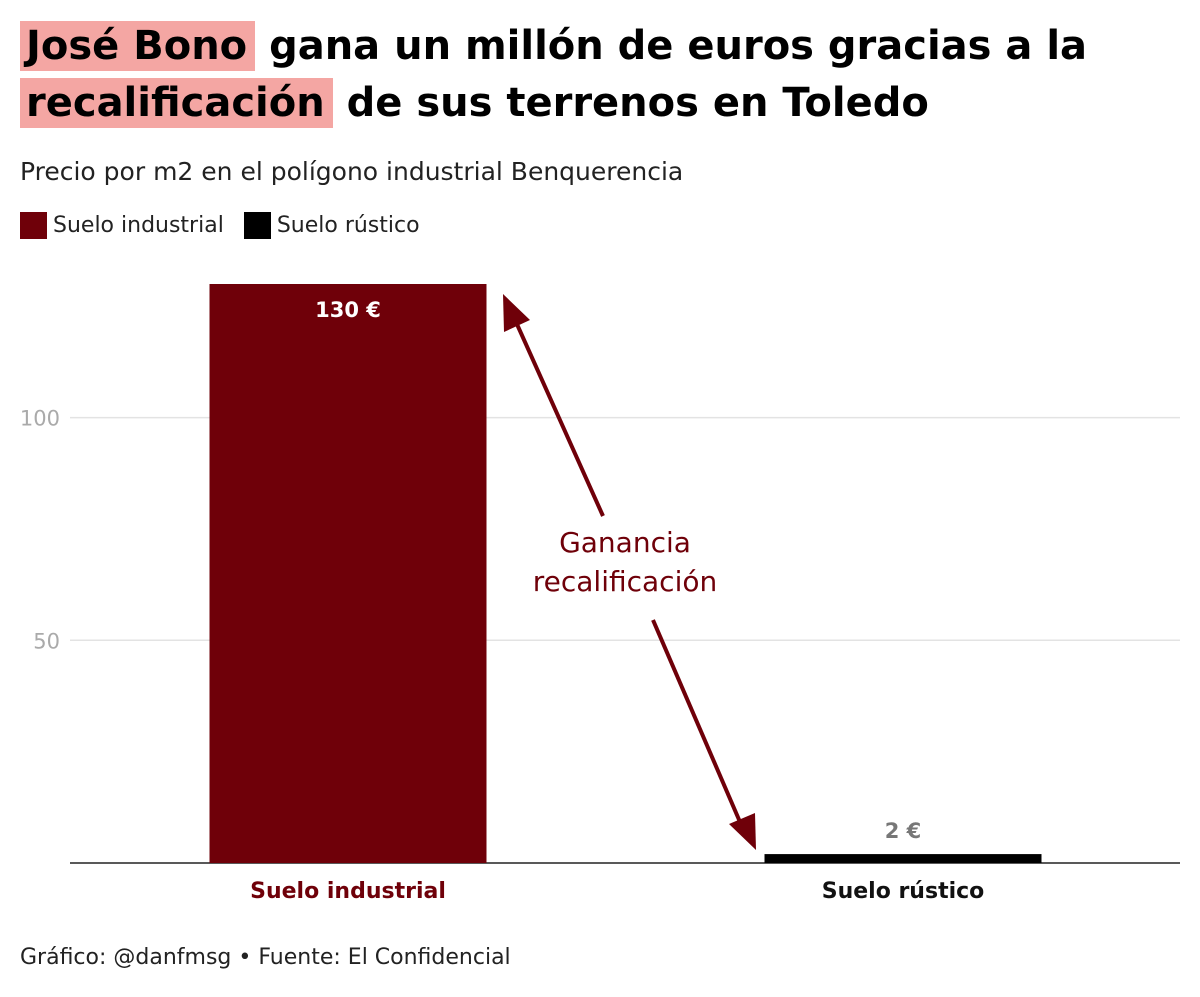 The image size is (1200, 997). What do you see at coordinates (138, 46) in the screenshot?
I see `title-highlight-name: José Bono` at bounding box center [138, 46].